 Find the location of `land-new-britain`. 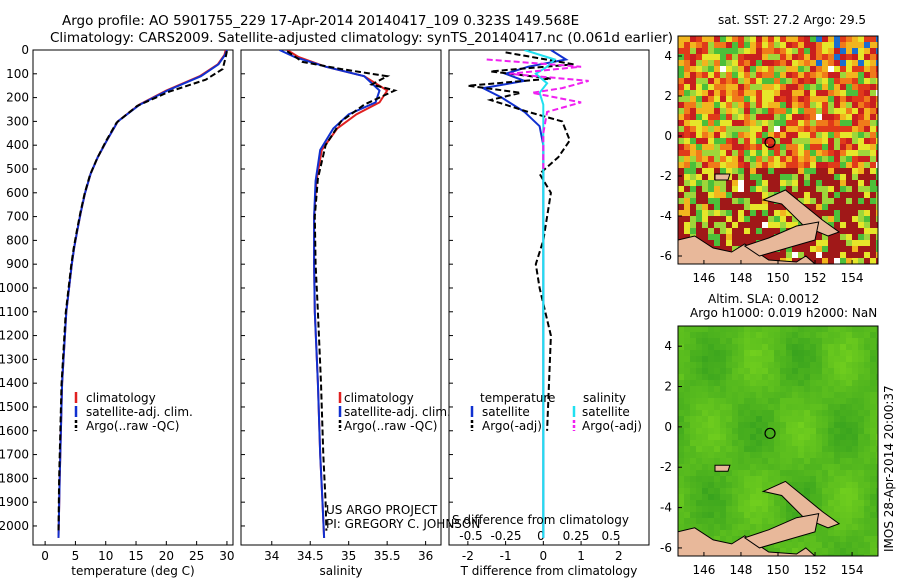

land-new-britain is located at coordinates (781, 530).